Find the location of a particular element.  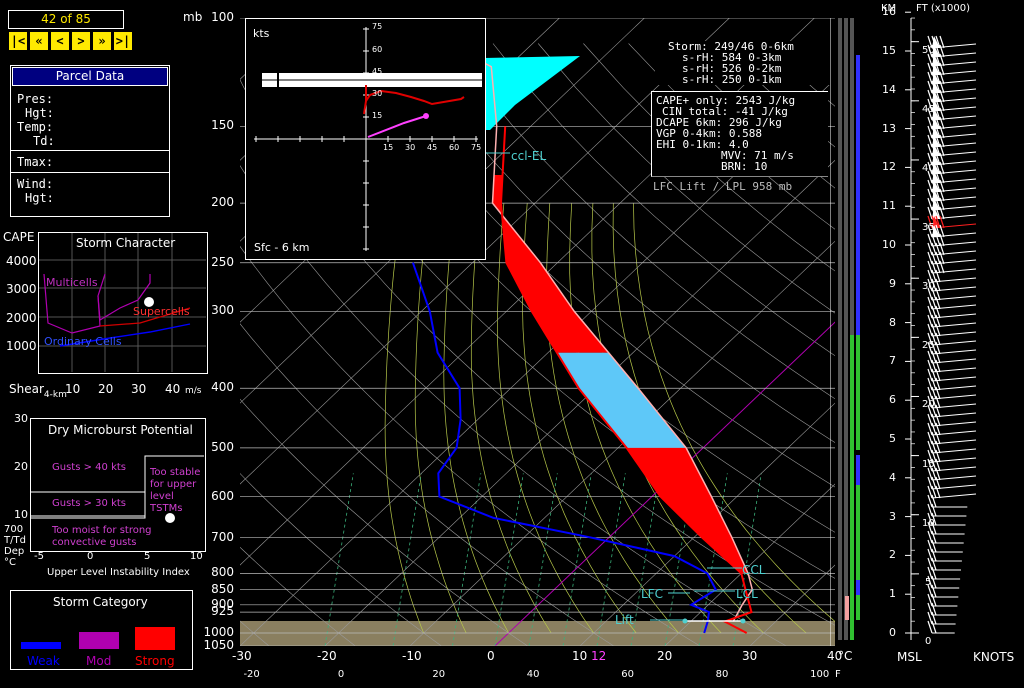

shear-tick: 10 is located at coordinates (73, 389).